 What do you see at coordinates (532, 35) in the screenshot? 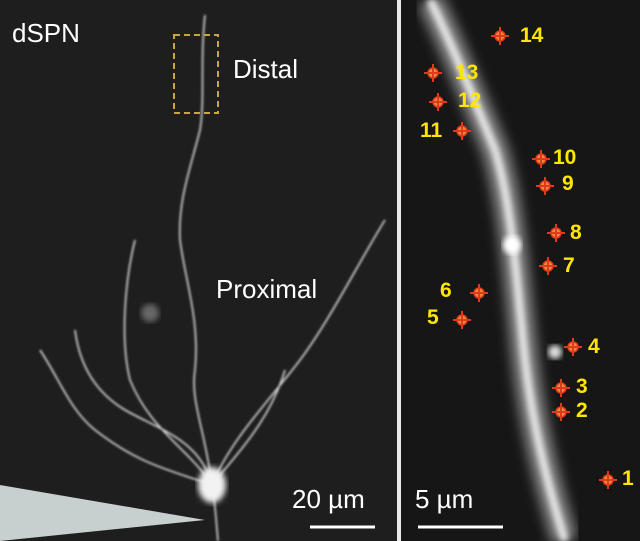
I see `spine-number-14: 14` at bounding box center [532, 35].